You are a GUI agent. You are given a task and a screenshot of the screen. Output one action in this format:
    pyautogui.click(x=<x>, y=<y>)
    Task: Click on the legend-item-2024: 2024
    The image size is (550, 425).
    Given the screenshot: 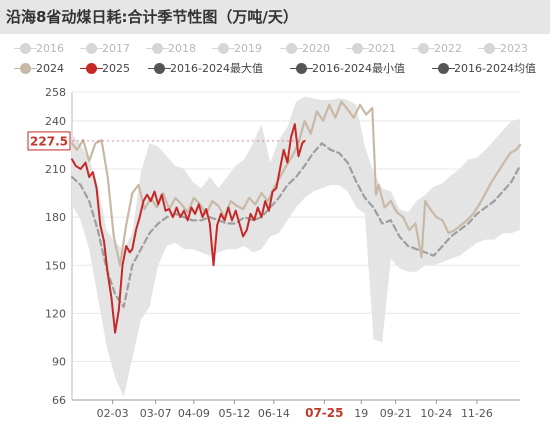 What is the action you would take?
    pyautogui.click(x=39, y=68)
    